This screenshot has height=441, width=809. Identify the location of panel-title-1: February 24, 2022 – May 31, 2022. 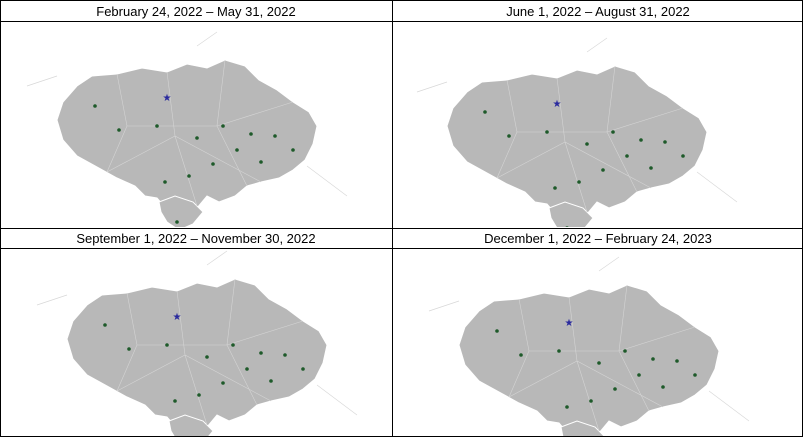
(196, 11).